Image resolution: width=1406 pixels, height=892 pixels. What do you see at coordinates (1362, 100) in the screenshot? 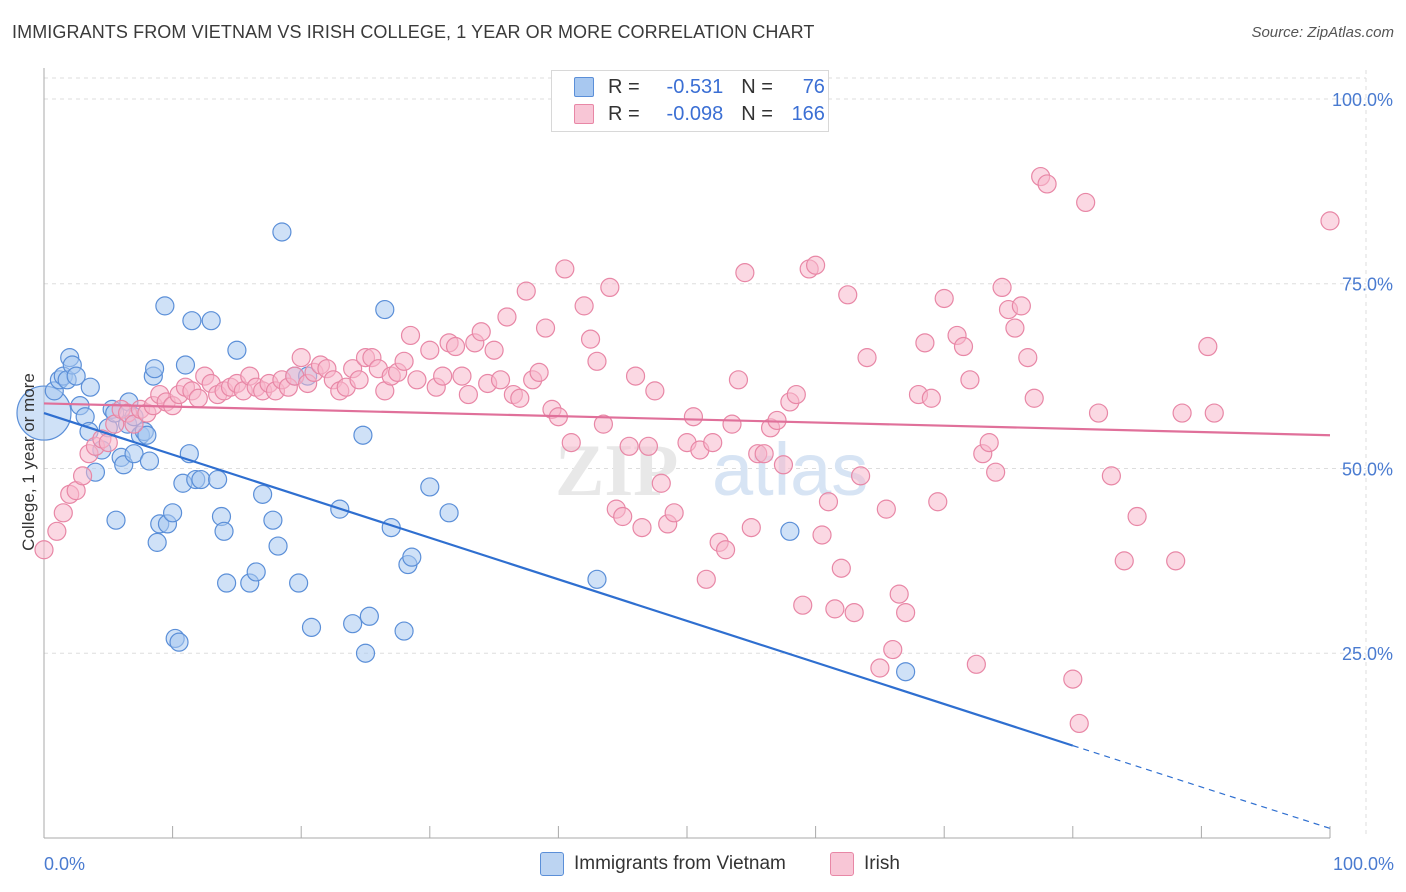
I see `y-tick-label: 100.0%` at bounding box center [1362, 100].